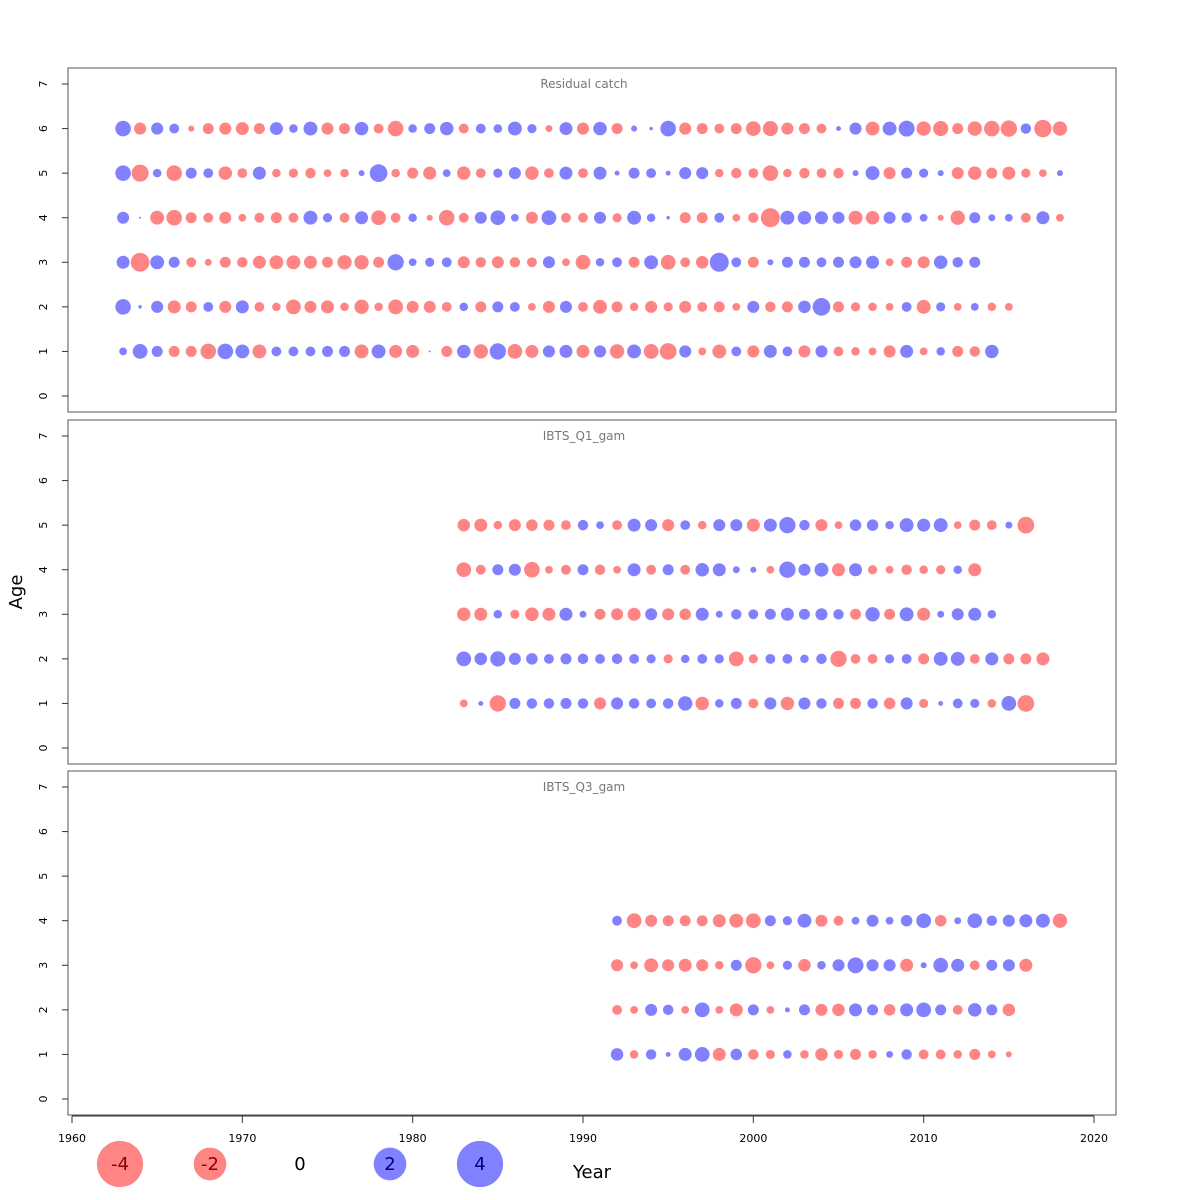 This screenshot has height=1200, width=1200. I want to click on y-tick-label: 0, so click(43, 1099).